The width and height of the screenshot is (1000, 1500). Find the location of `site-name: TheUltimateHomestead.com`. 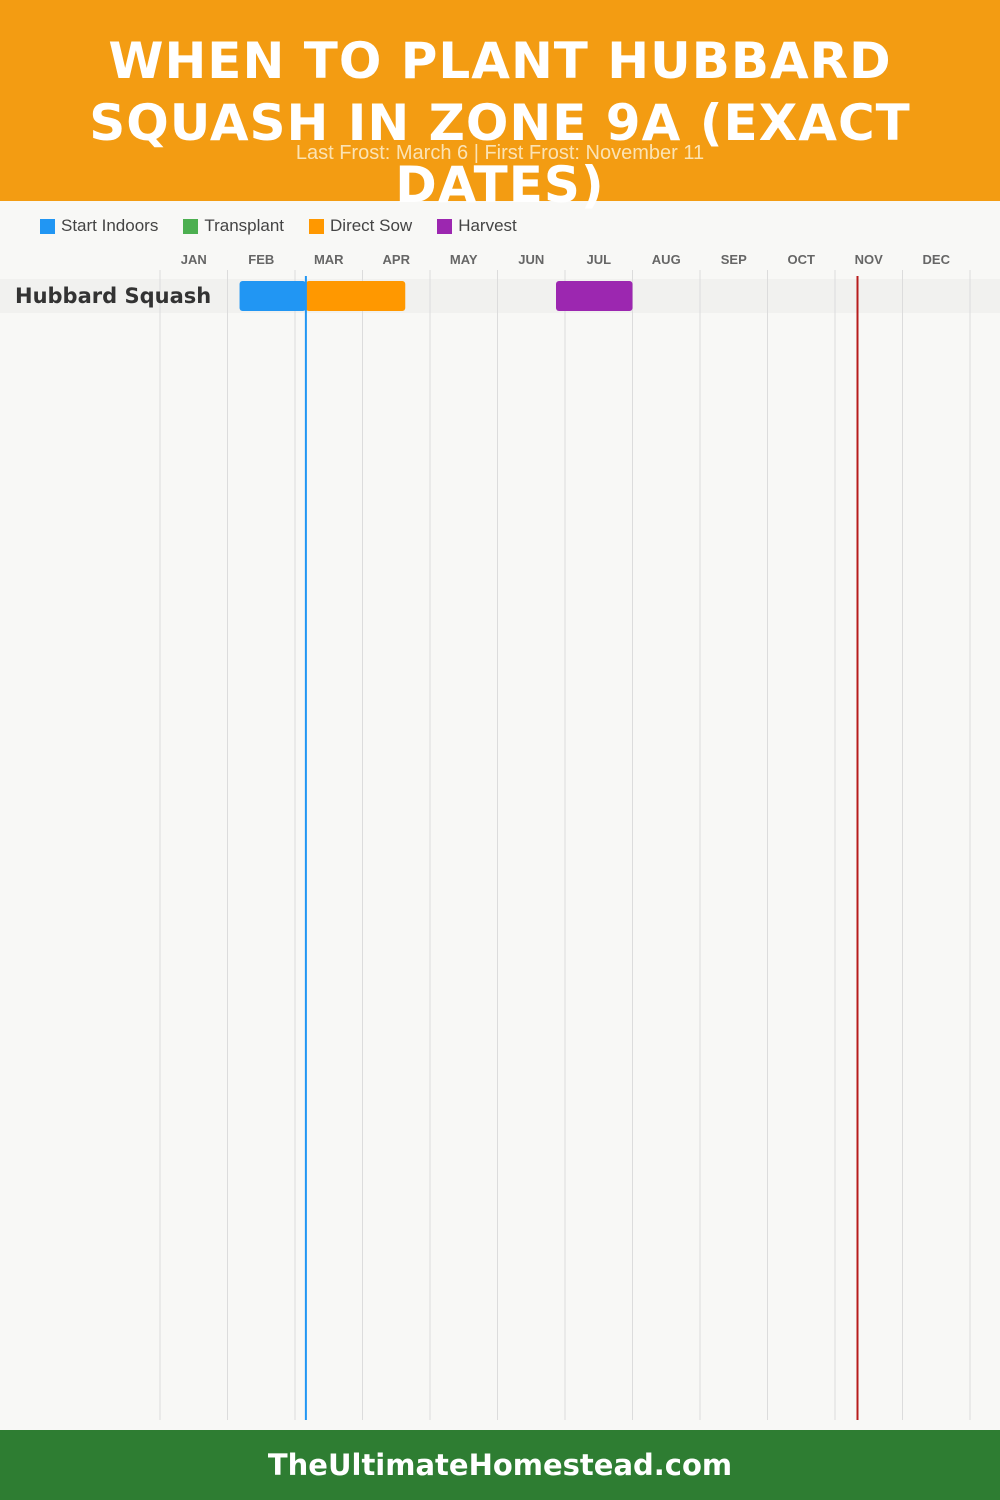

site-name: TheUltimateHomestead.com is located at coordinates (500, 1465).